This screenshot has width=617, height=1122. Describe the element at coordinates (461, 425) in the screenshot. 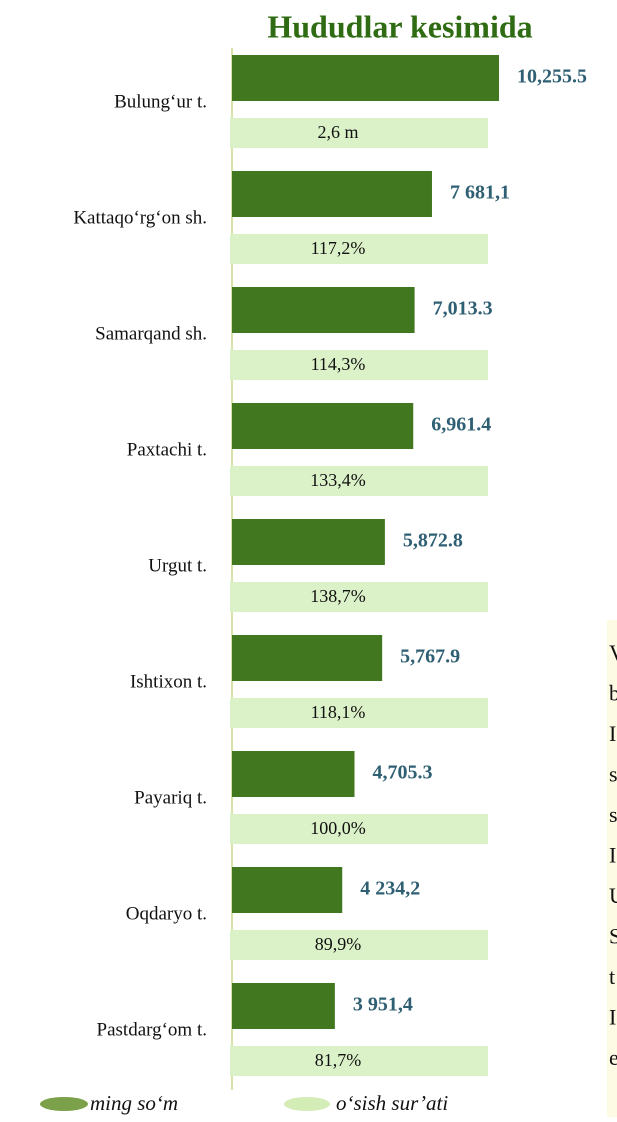

I see `value-label: 6,961.4` at that location.